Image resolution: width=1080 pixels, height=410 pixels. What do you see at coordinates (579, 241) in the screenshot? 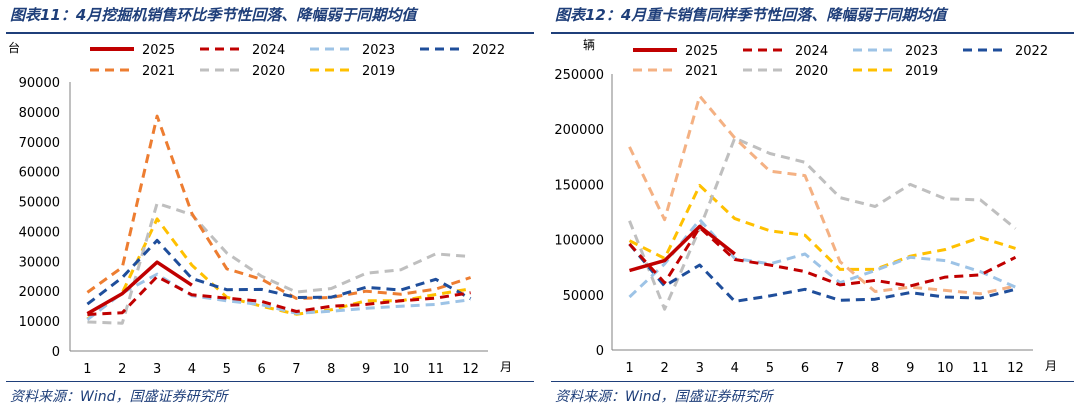
I see `y-tick-label: 100000` at bounding box center [579, 241].